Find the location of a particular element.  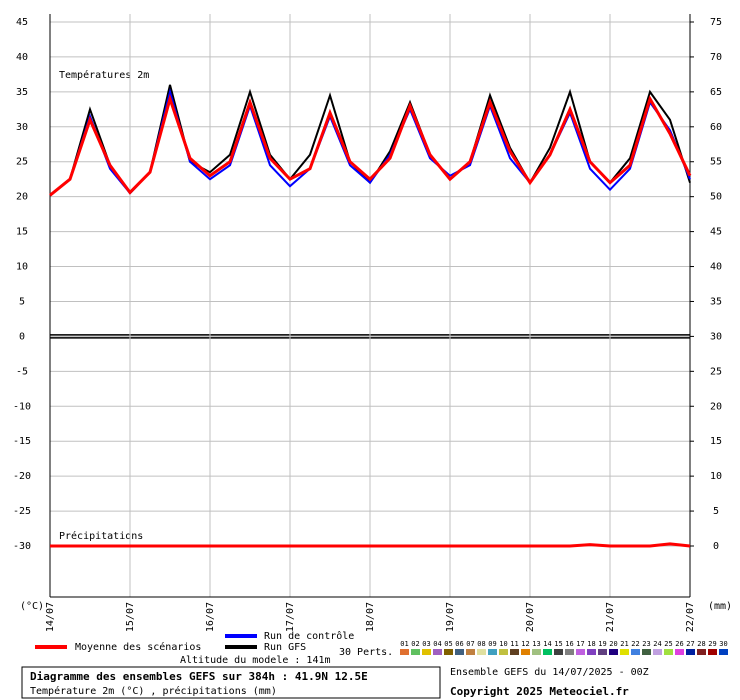

pert-label: 18 is located at coordinates (591, 644).